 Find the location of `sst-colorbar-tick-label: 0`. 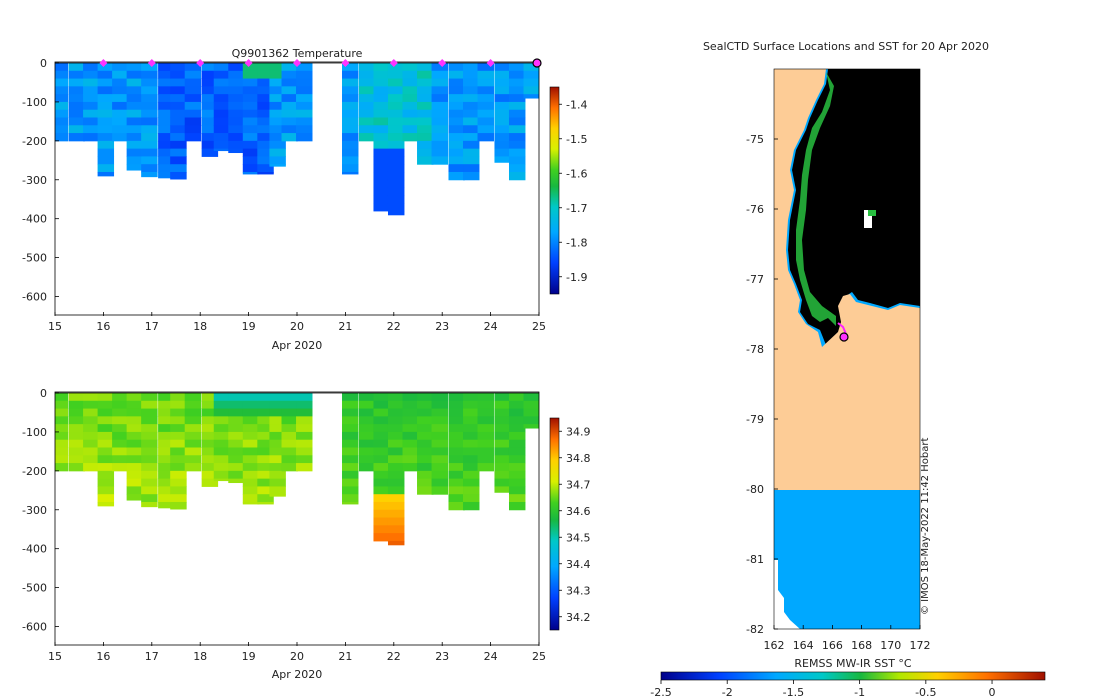

sst-colorbar-tick-label: 0 is located at coordinates (992, 692).